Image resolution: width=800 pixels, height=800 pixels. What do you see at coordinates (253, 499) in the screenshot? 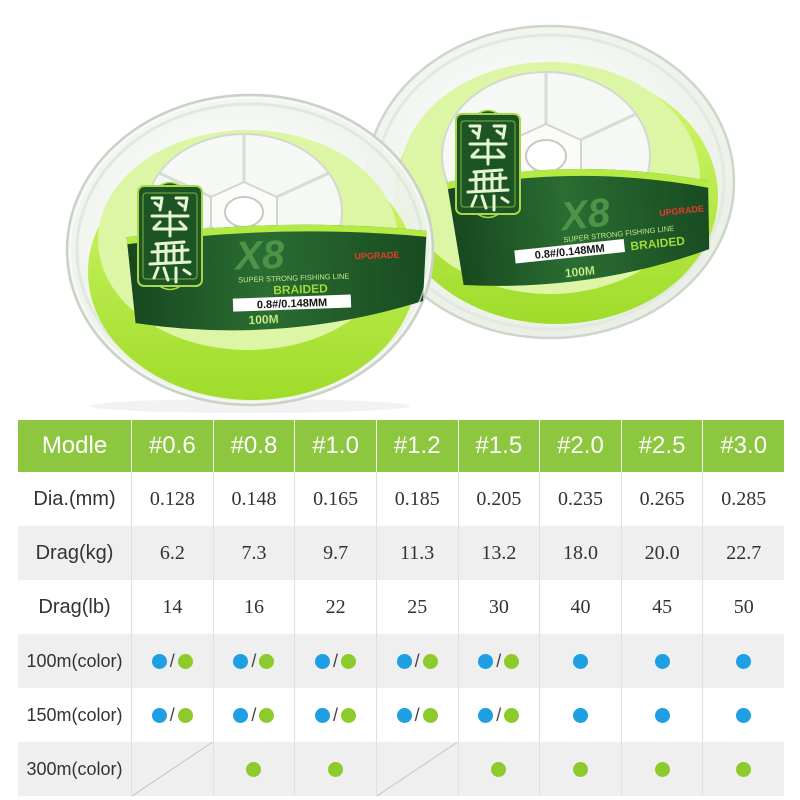
I see `table-cell: 0.148` at bounding box center [253, 499].